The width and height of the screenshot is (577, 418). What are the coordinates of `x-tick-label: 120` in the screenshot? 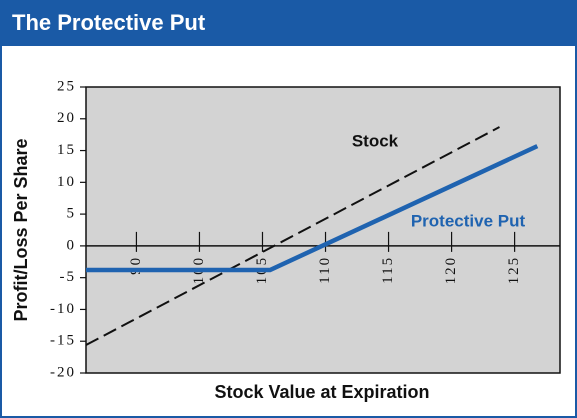 It's located at (451, 270).